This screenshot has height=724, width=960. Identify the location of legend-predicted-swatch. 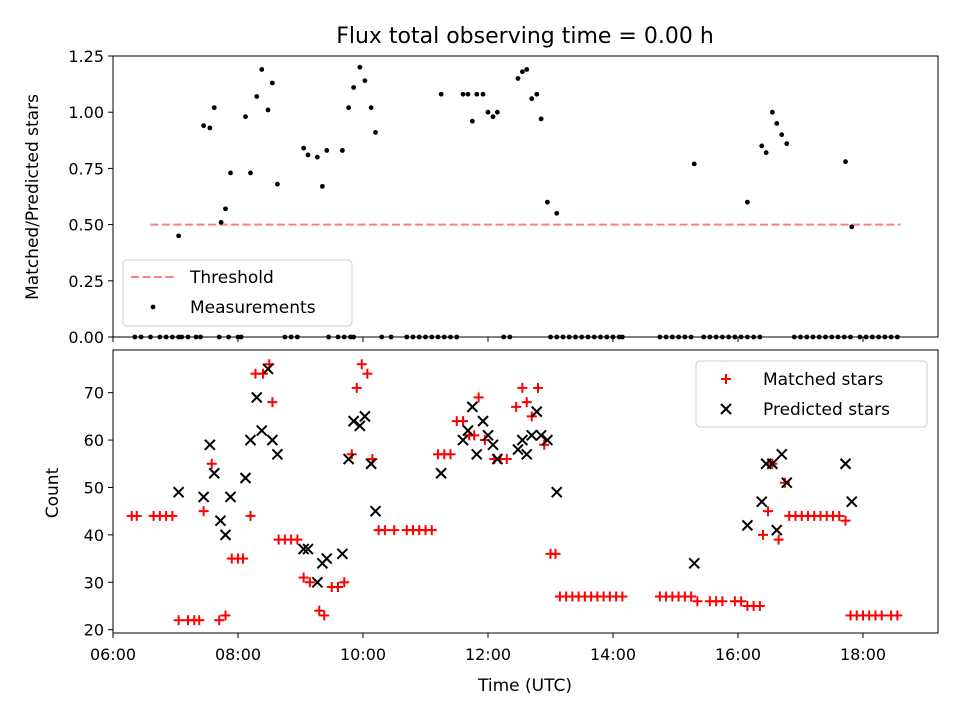
(726, 409).